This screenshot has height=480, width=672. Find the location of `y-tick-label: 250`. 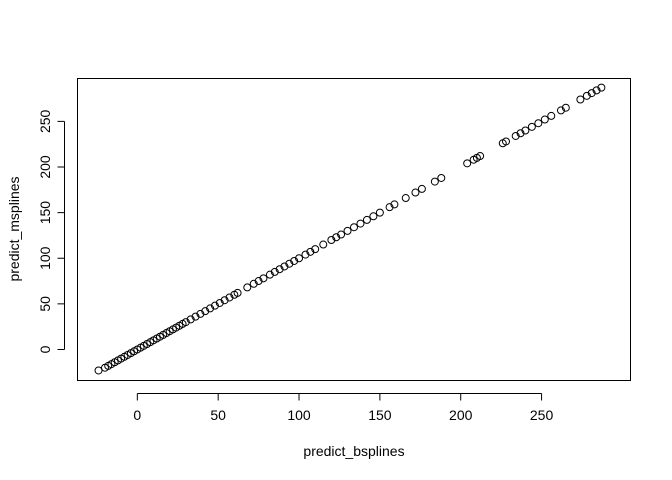

y-tick-label: 250 is located at coordinates (45, 121).